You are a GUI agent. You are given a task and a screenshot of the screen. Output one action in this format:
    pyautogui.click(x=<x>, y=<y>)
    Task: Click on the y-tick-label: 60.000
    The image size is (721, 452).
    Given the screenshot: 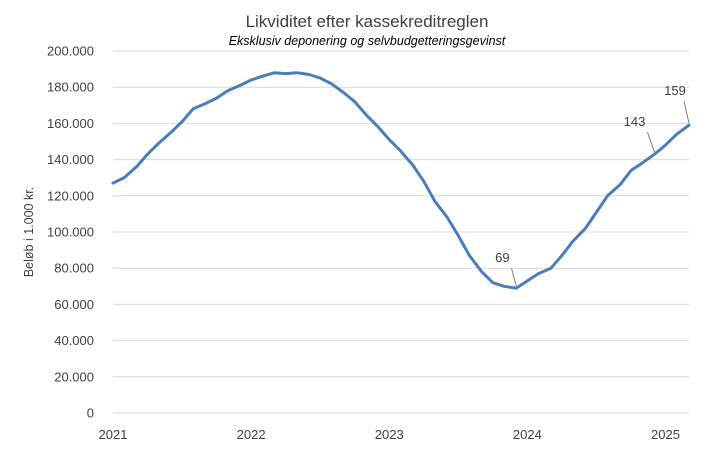 What is the action you would take?
    pyautogui.click(x=74, y=304)
    